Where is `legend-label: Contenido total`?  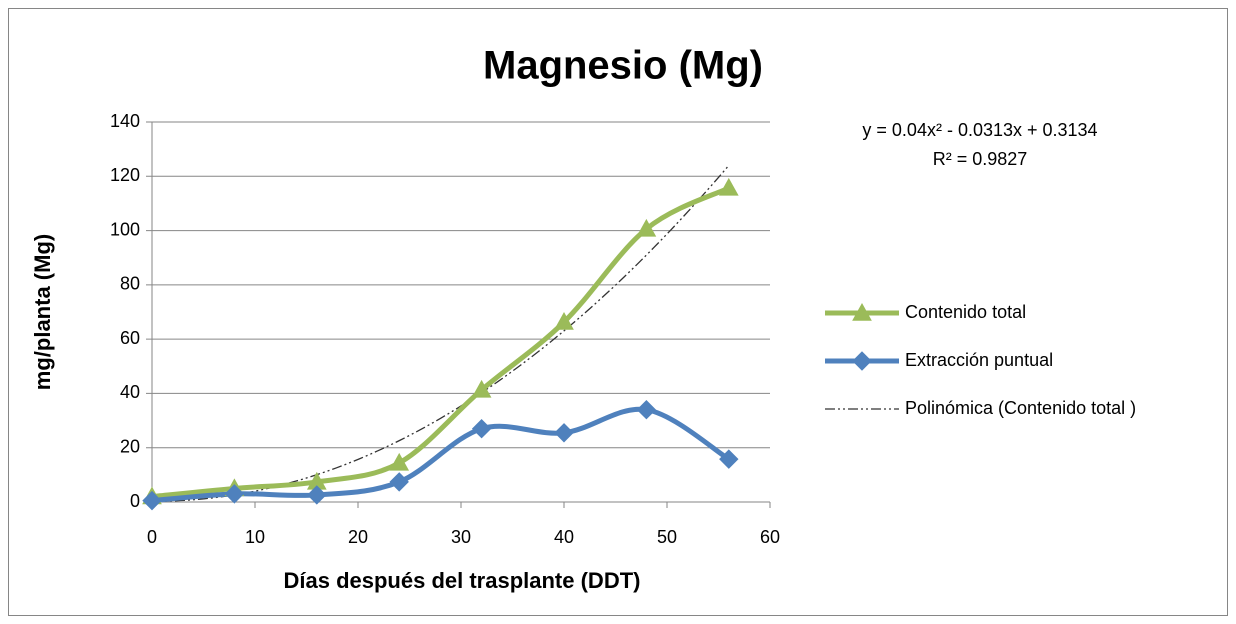
legend-label: Contenido total is located at coordinates (965, 312).